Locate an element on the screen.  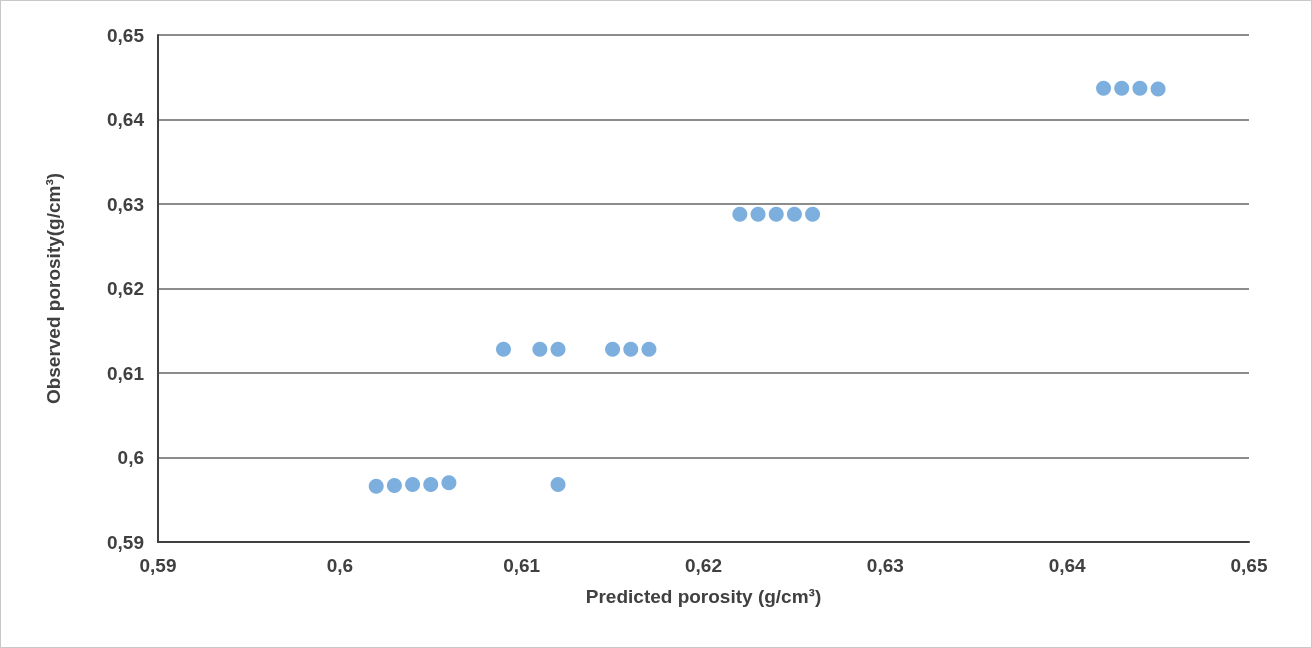
y-tick-label: 0,64 is located at coordinates (126, 119).